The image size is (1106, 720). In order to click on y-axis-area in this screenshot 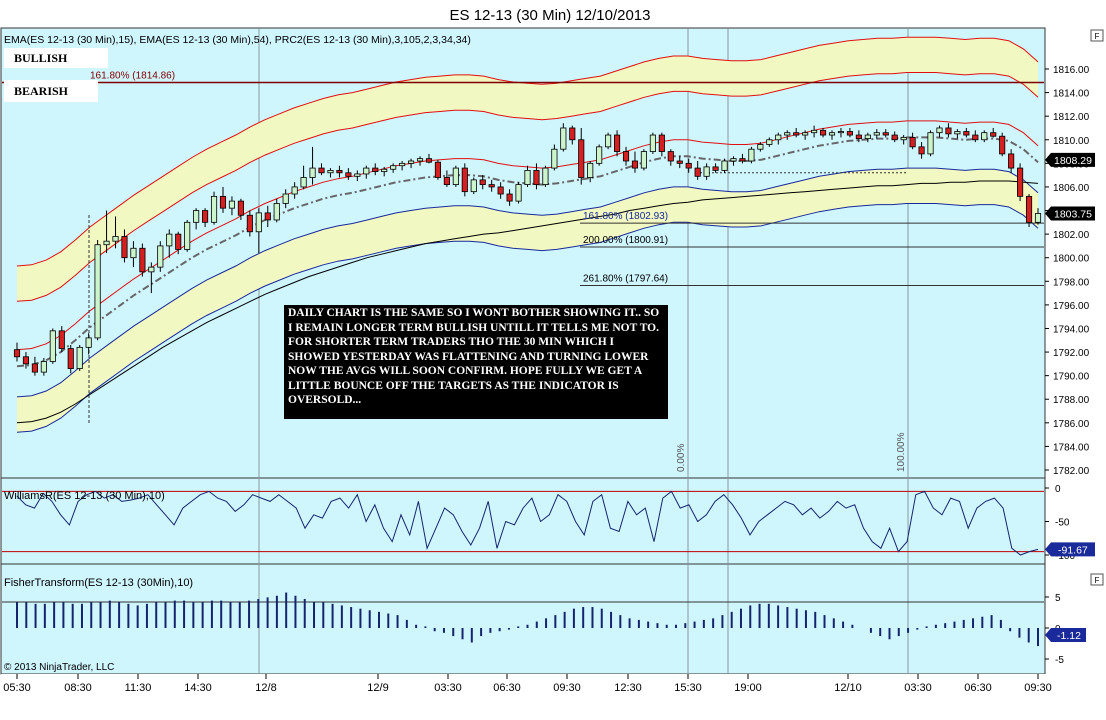, I will do `click(1075, 351)`.